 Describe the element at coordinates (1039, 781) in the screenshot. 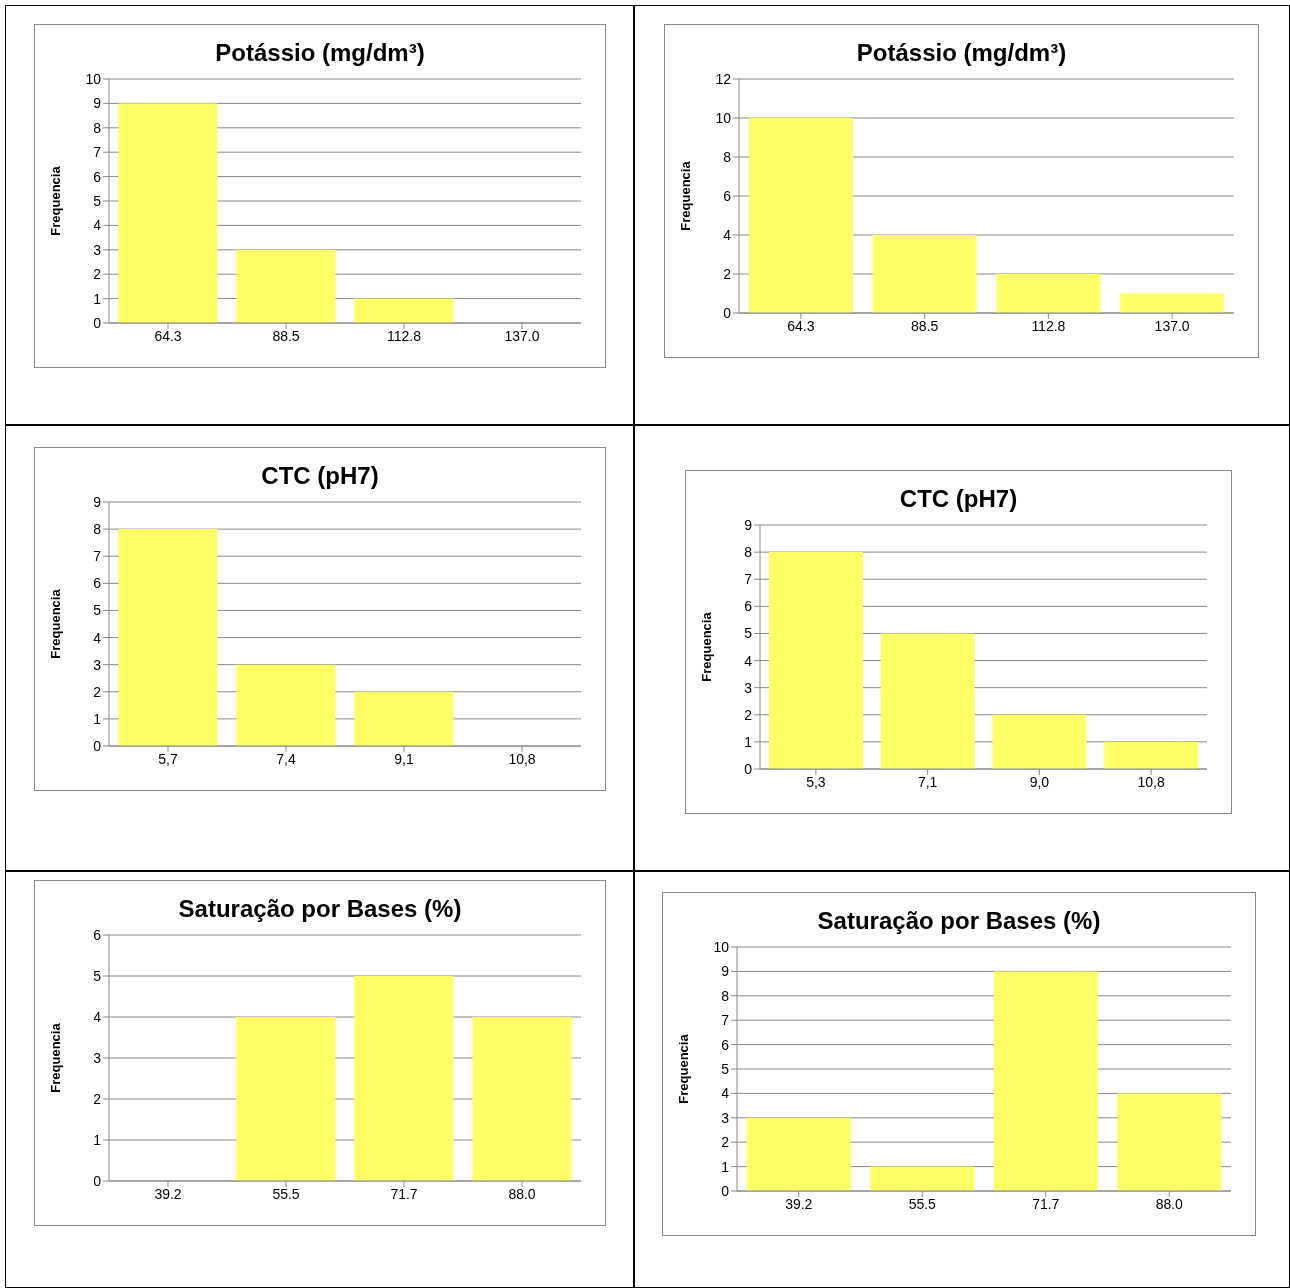

I see `x-tick-label: 9,0` at that location.